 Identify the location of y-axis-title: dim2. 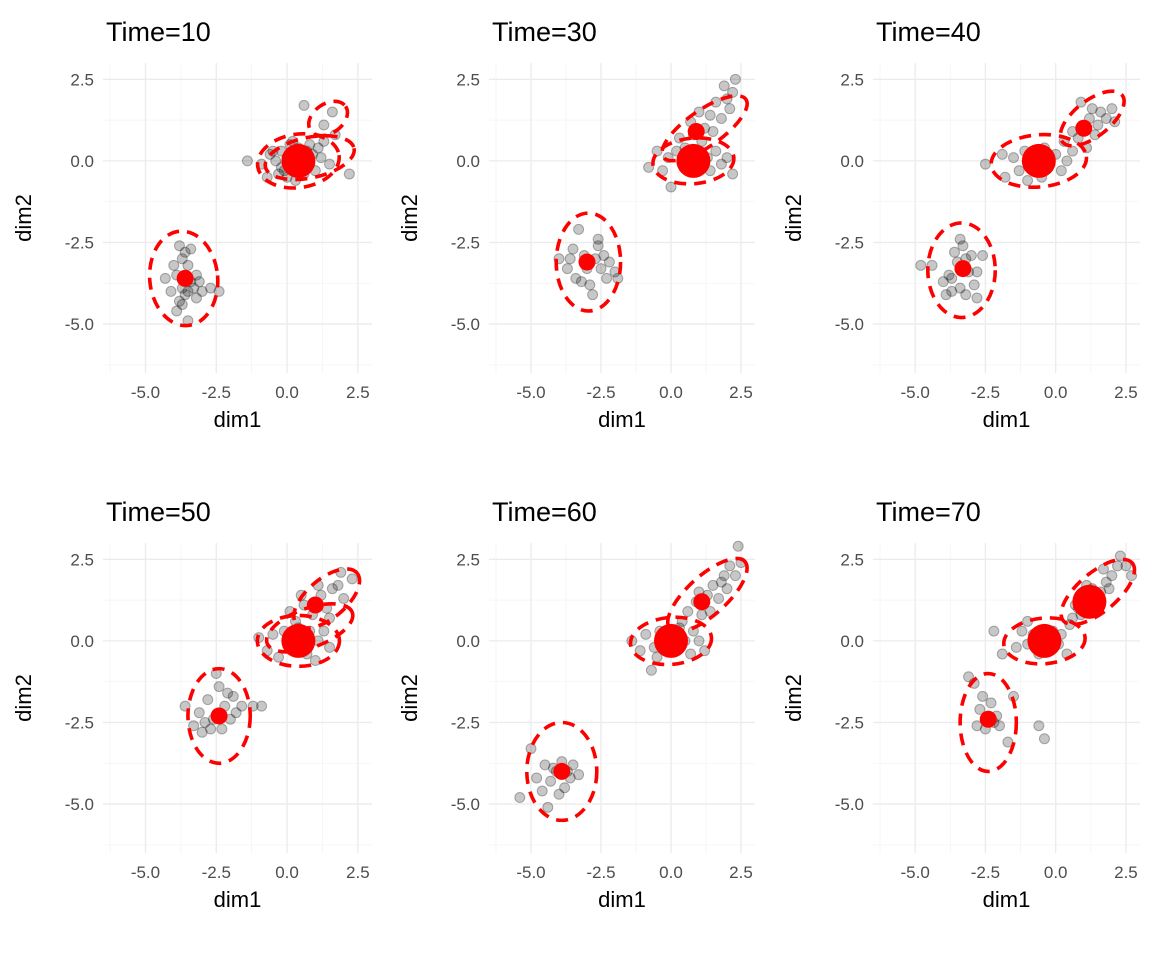
(23, 218).